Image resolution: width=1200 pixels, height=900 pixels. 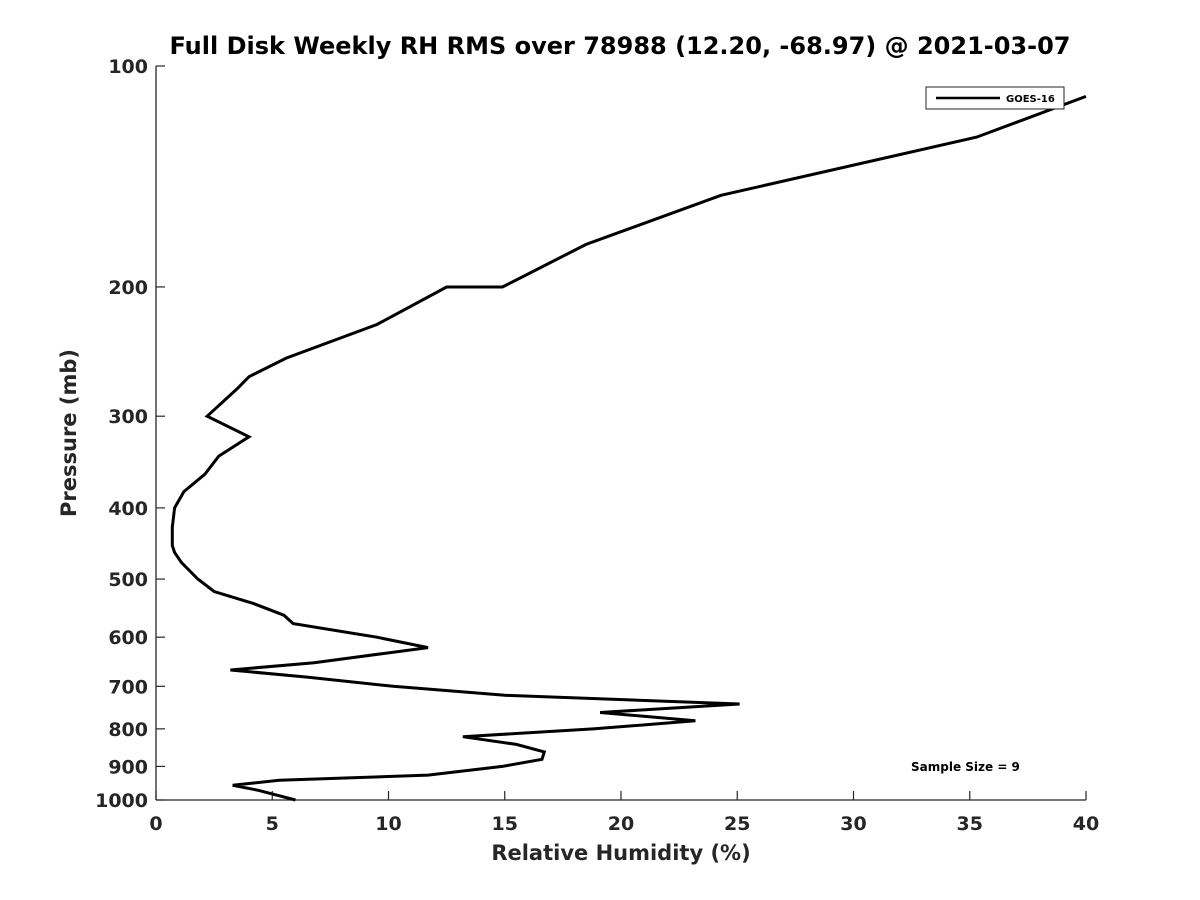 What do you see at coordinates (128, 730) in the screenshot?
I see `y-tick-label: 800` at bounding box center [128, 730].